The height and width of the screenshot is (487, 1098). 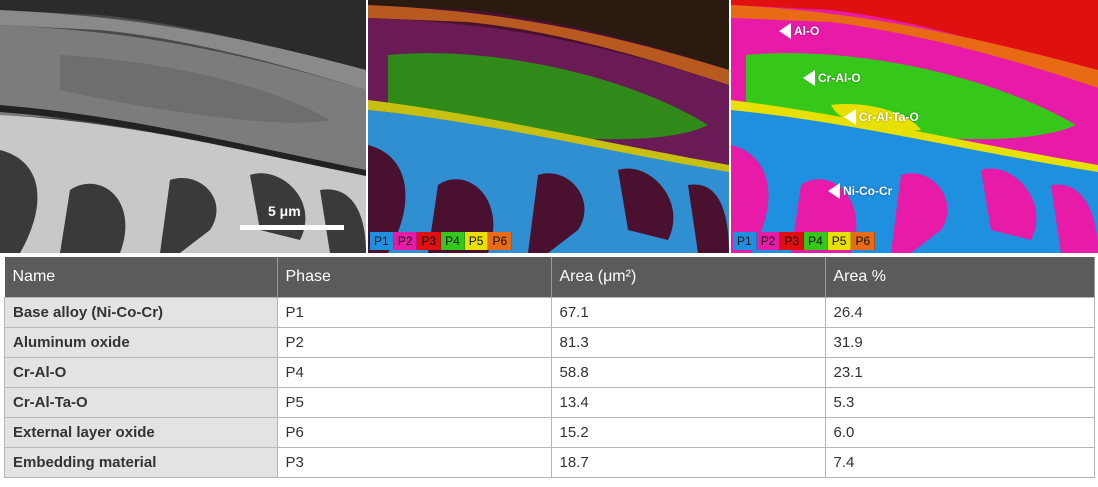 I want to click on cell-area: 67.1, so click(x=688, y=312).